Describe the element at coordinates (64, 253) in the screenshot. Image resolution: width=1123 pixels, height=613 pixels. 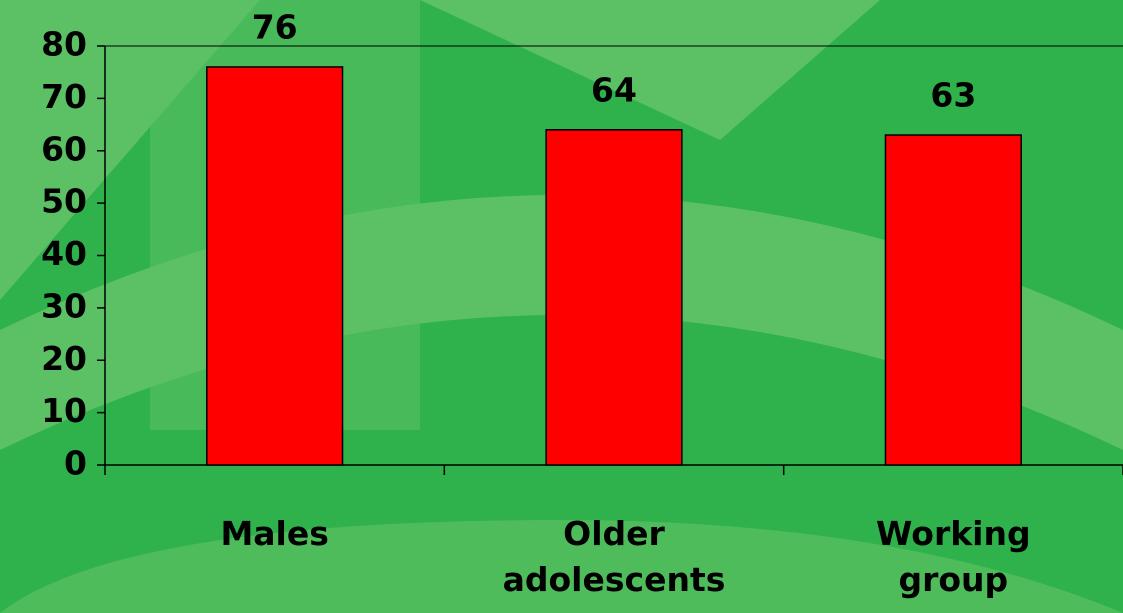
I see `y-tick-label: 40` at that location.